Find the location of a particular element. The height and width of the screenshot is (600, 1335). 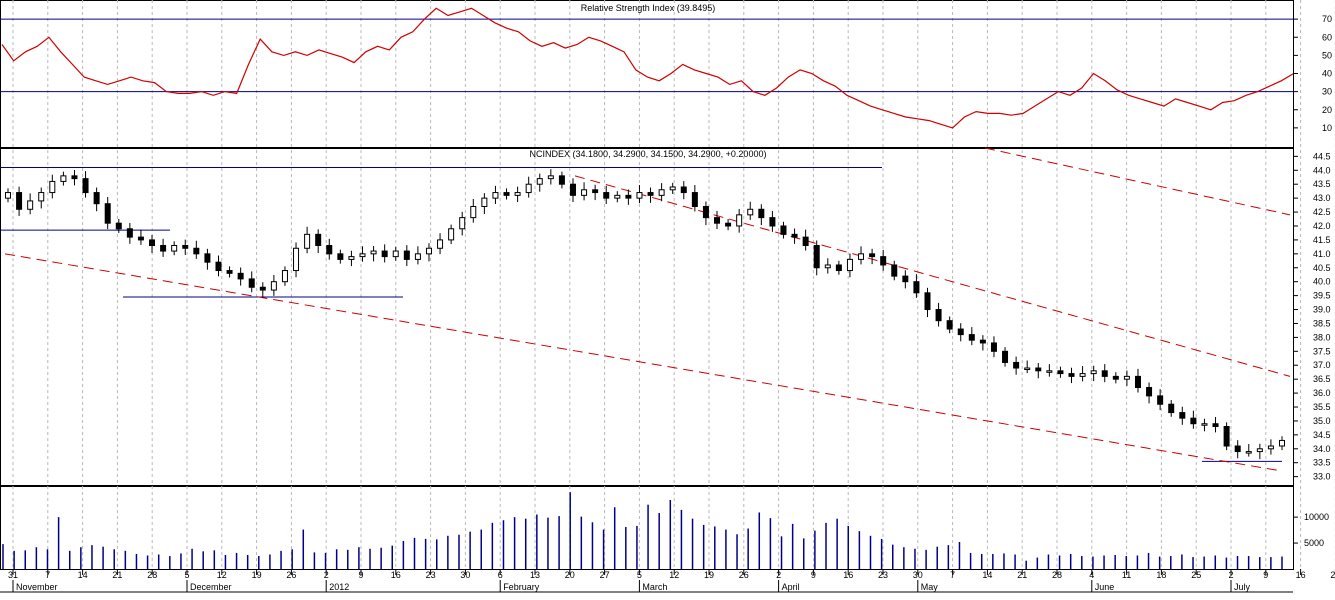

price-axis-label: 39.0 is located at coordinates (1322, 310).